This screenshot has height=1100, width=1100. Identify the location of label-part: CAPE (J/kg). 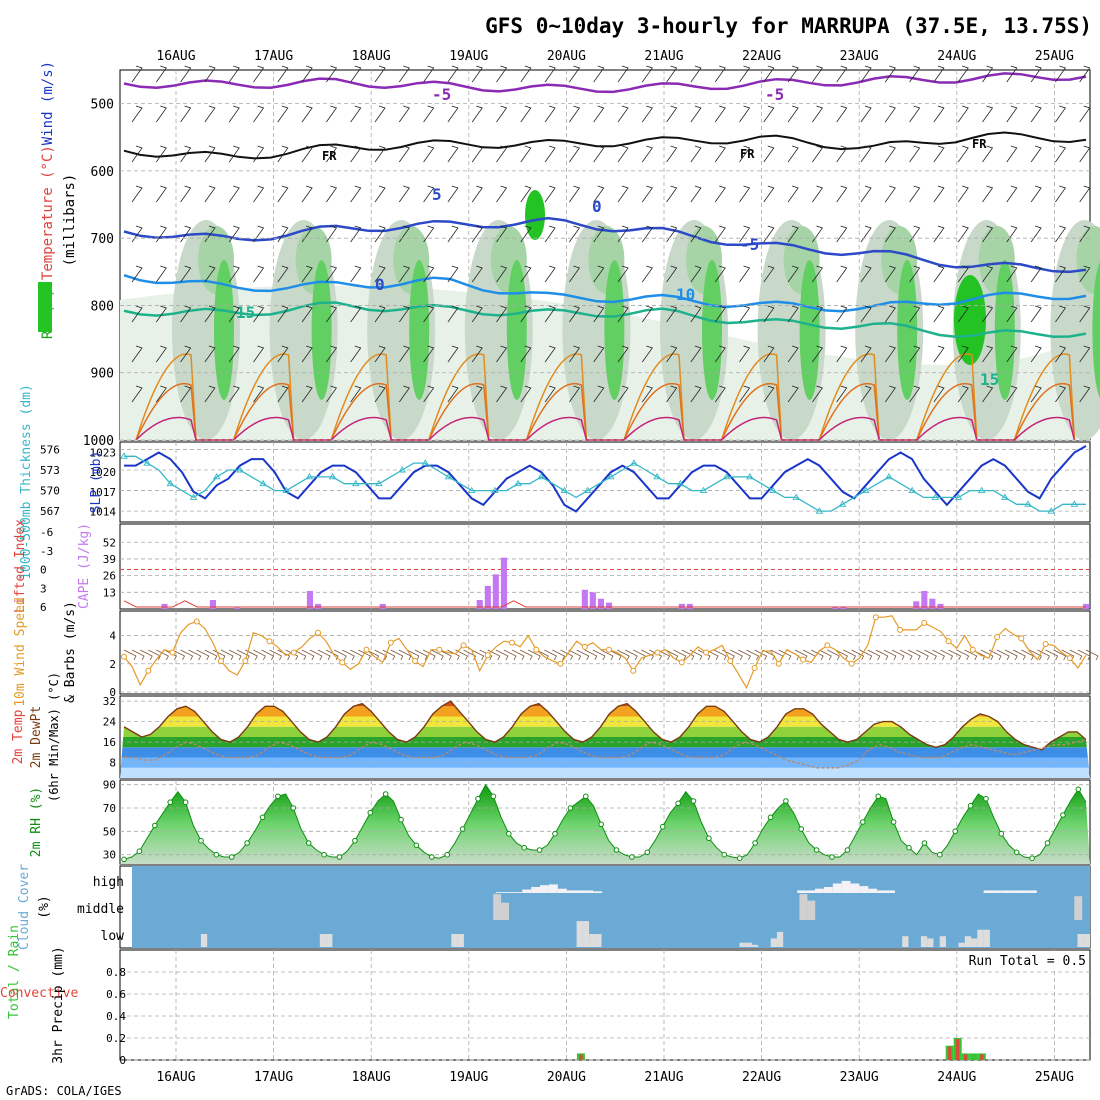
(84, 566).